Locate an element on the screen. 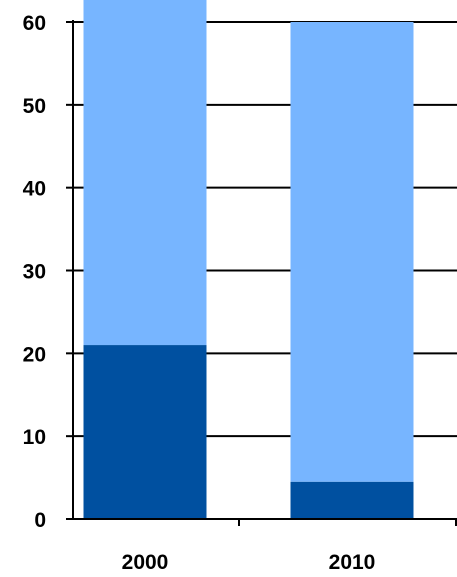 This screenshot has width=457, height=577. y-axis-ticks is located at coordinates (69, 270).